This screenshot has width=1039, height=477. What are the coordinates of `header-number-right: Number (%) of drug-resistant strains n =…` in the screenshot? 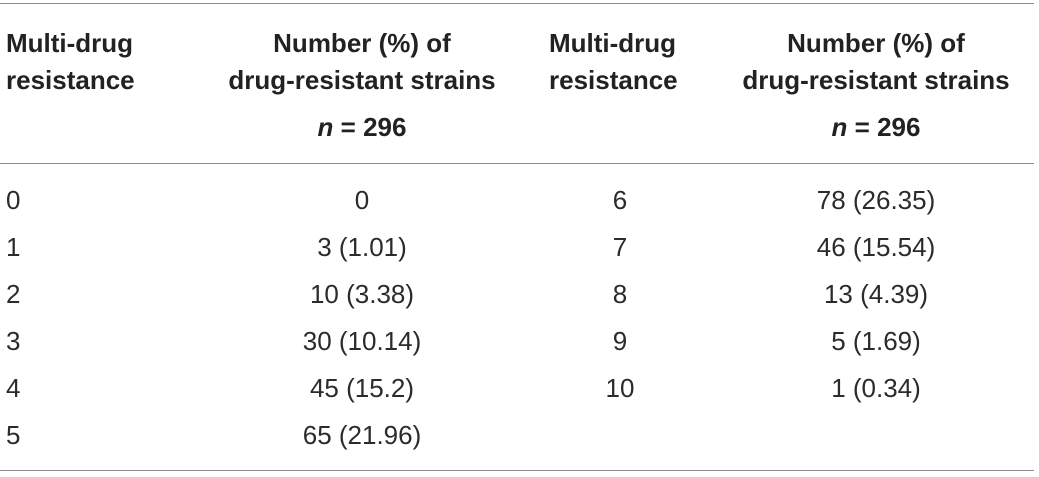 It's located at (876, 85).